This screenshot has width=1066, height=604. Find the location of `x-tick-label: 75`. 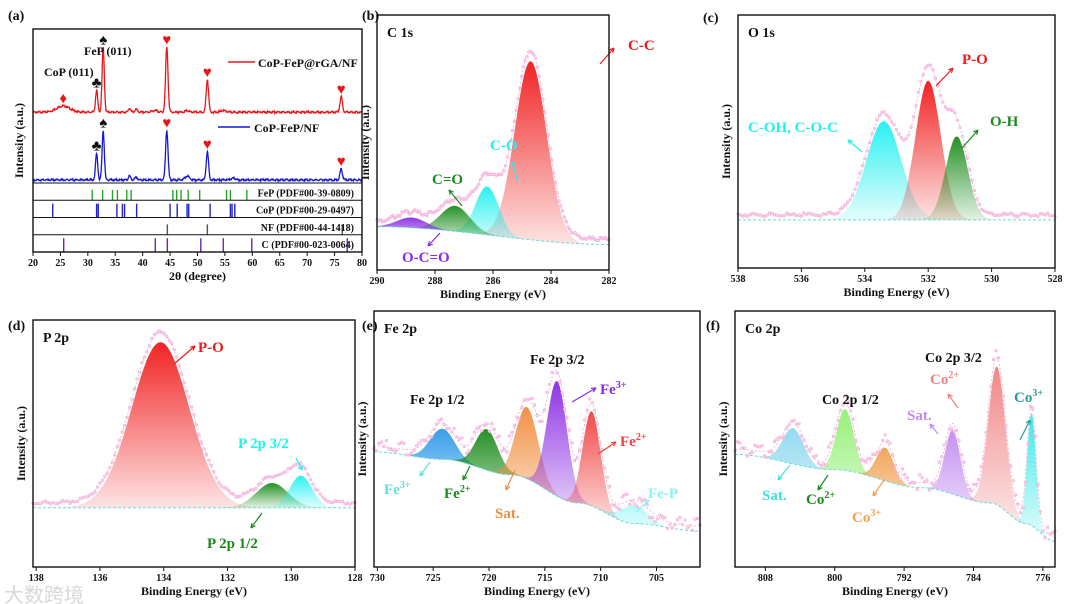

x-tick-label: 75 is located at coordinates (335, 263).